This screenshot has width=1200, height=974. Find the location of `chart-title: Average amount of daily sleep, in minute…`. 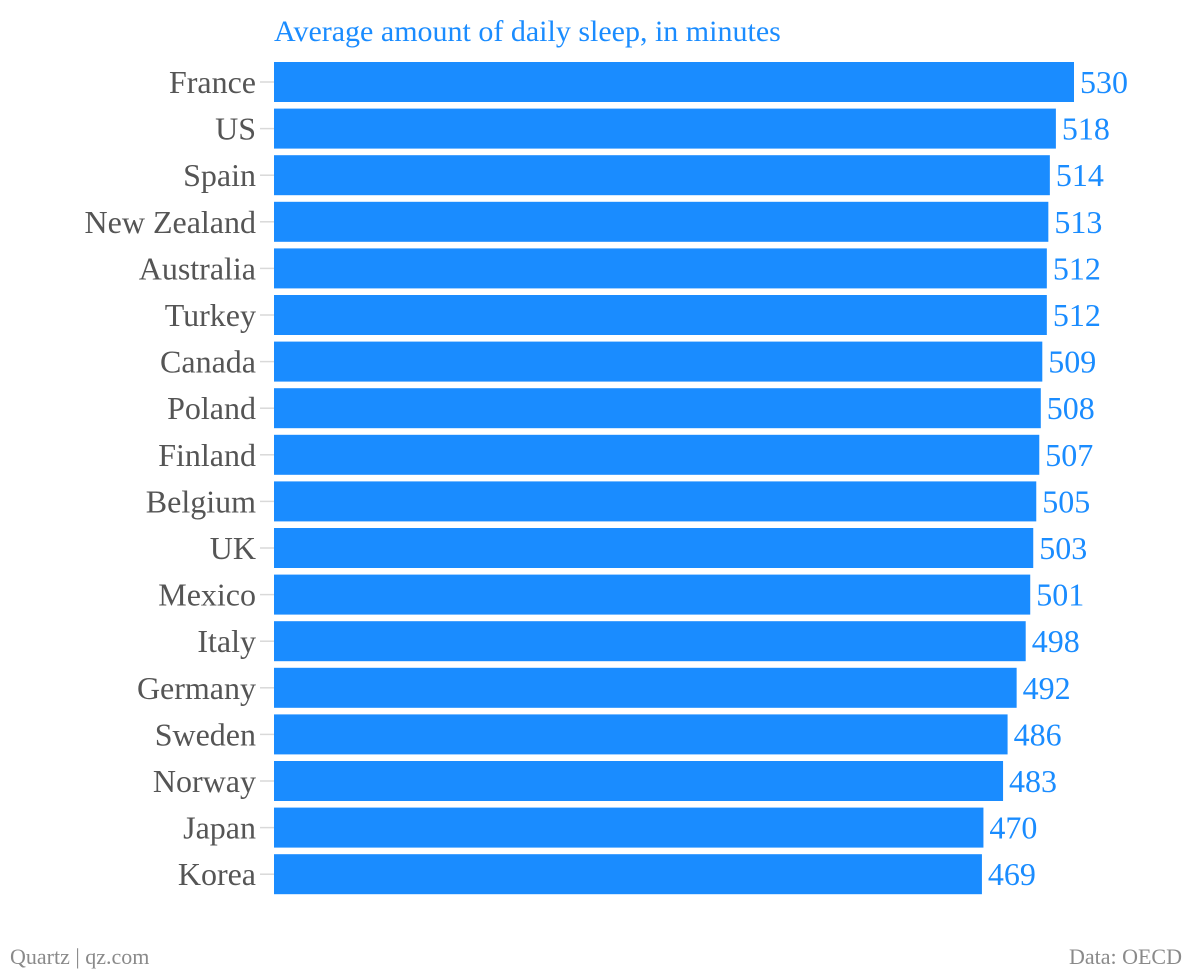

chart-title: Average amount of daily sleep, in minute… is located at coordinates (527, 31).